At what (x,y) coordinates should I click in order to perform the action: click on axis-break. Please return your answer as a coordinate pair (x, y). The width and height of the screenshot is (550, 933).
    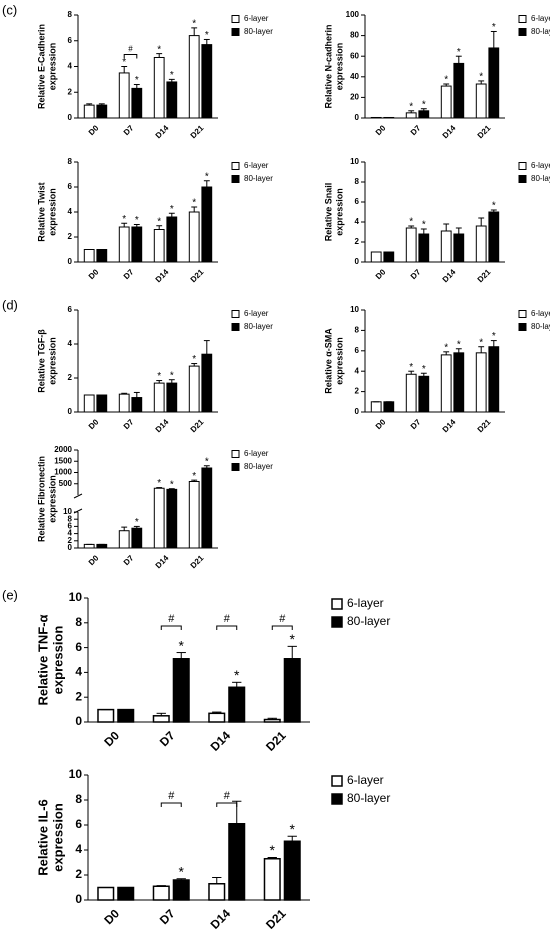
    Looking at the image, I should click on (78, 496).